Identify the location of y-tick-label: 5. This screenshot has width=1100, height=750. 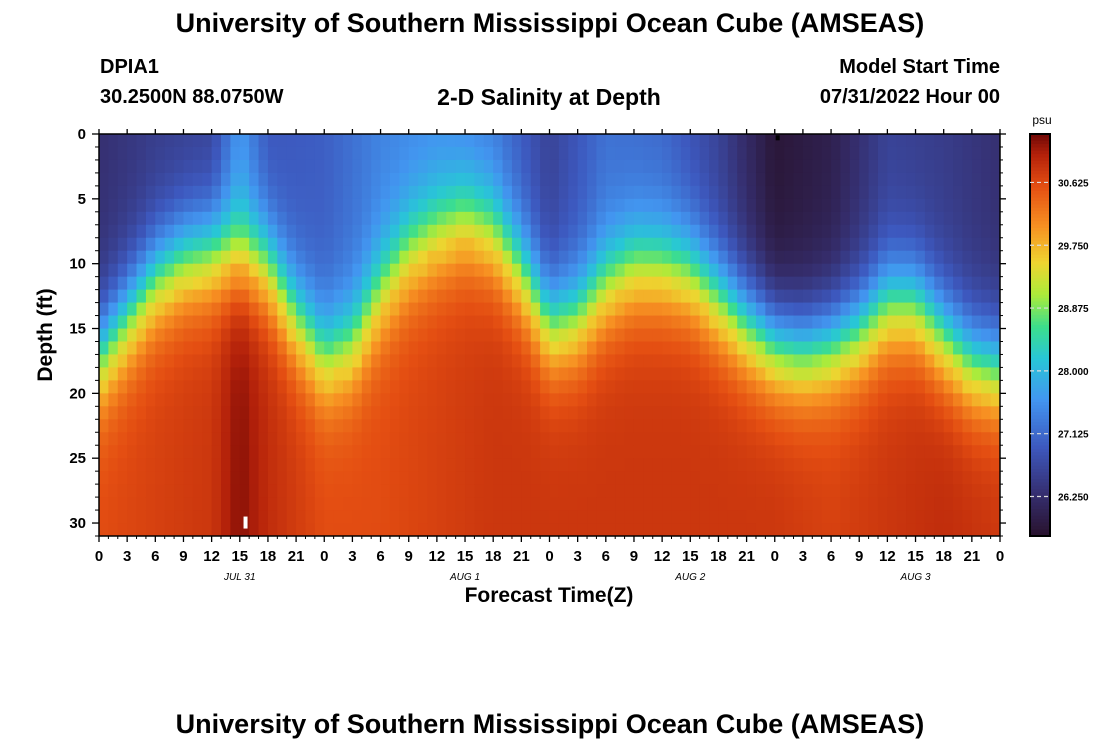
(82, 199).